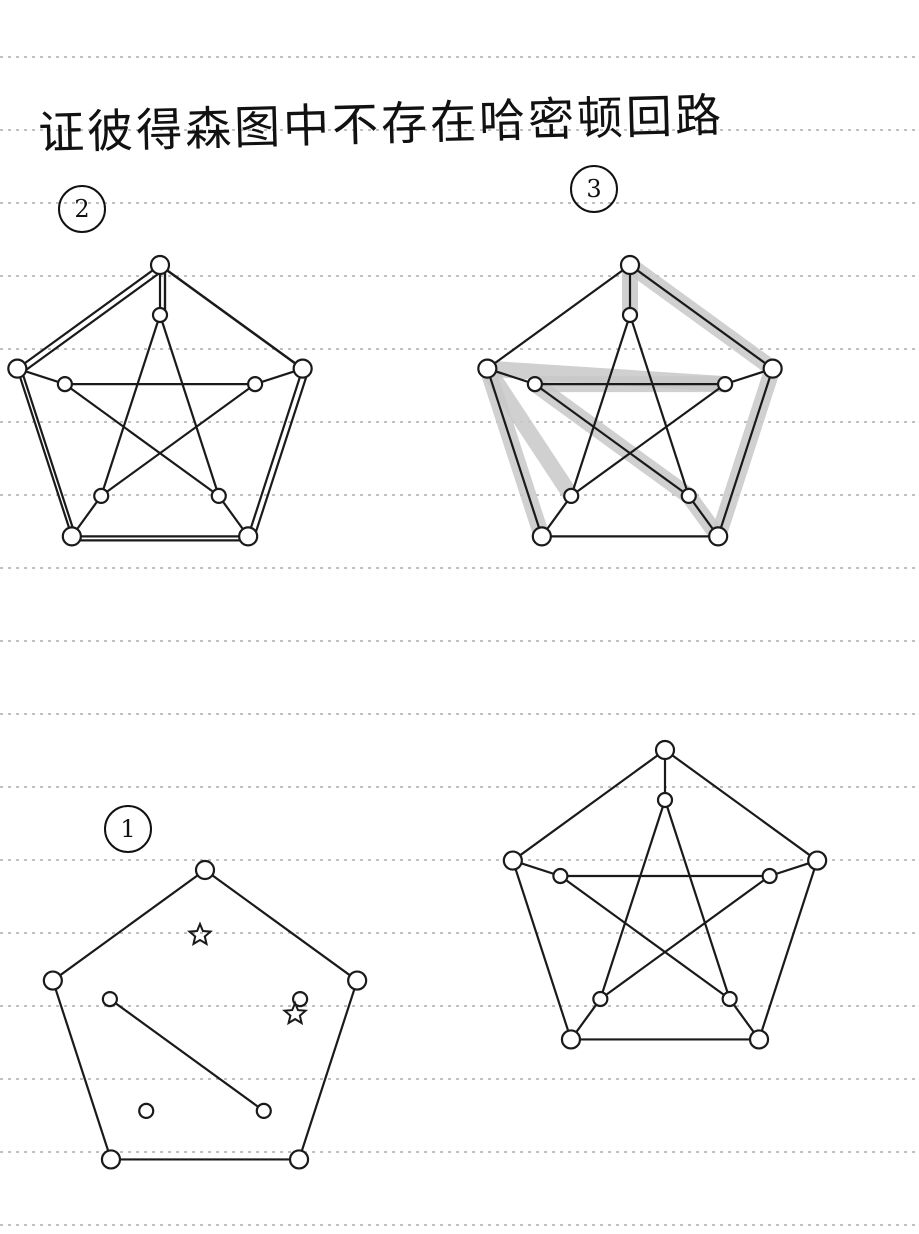 Image resolution: width=919 pixels, height=1234 pixels. I want to click on case-label-2: 2, so click(82, 209).